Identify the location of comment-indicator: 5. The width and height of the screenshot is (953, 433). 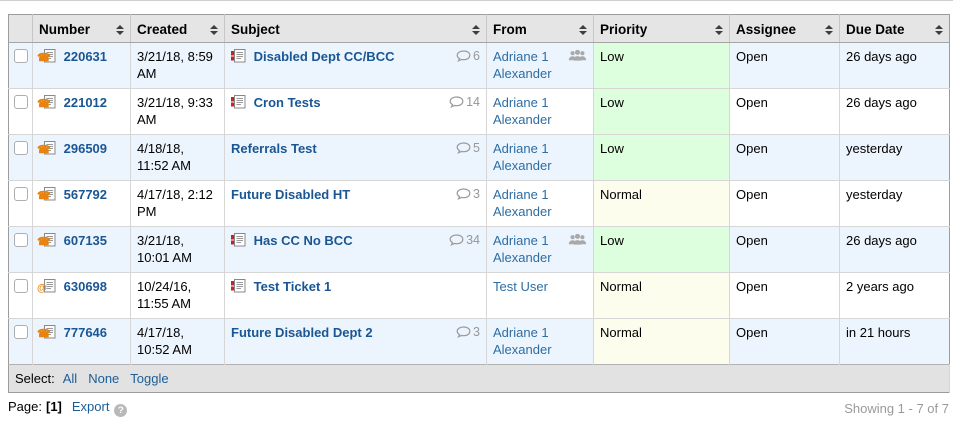
(468, 148).